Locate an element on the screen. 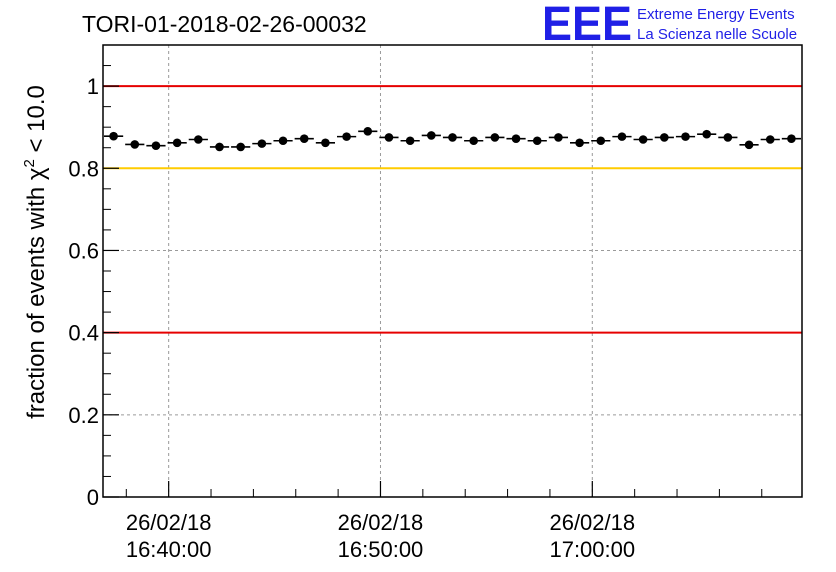 Image resolution: width=836 pixels, height=572 pixels. y-axis-label-chi: χ is located at coordinates (36, 173).